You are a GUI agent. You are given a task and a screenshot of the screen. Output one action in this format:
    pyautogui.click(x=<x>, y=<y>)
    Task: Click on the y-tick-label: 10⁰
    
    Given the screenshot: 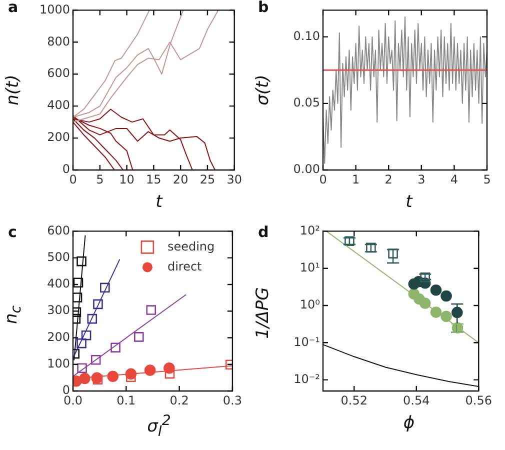 What is the action you would take?
    pyautogui.click(x=310, y=305)
    